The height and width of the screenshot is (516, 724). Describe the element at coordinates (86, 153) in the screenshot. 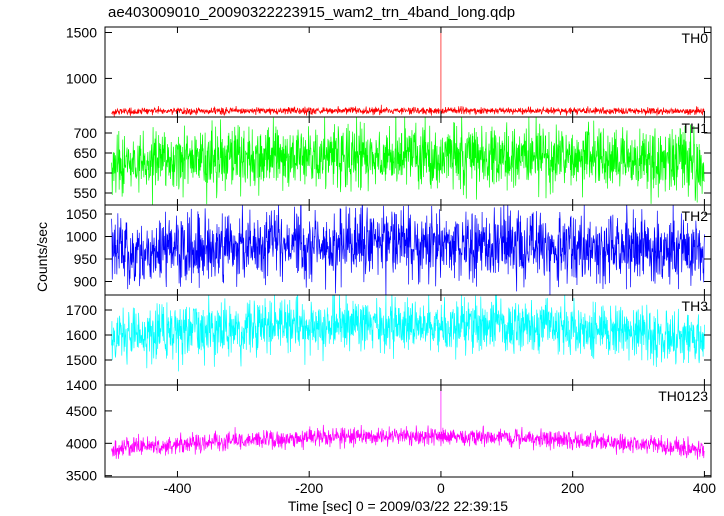

I see `y-tick-label: 650` at that location.